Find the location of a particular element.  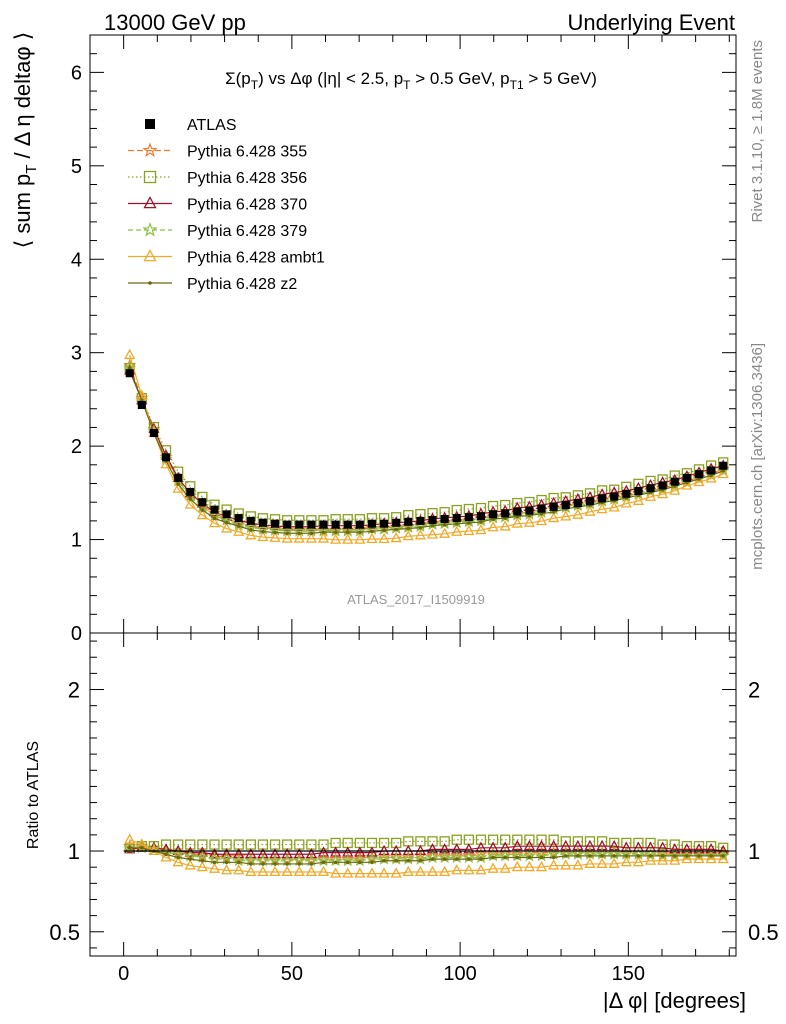

x-tick-label: 100 is located at coordinates (459, 974).